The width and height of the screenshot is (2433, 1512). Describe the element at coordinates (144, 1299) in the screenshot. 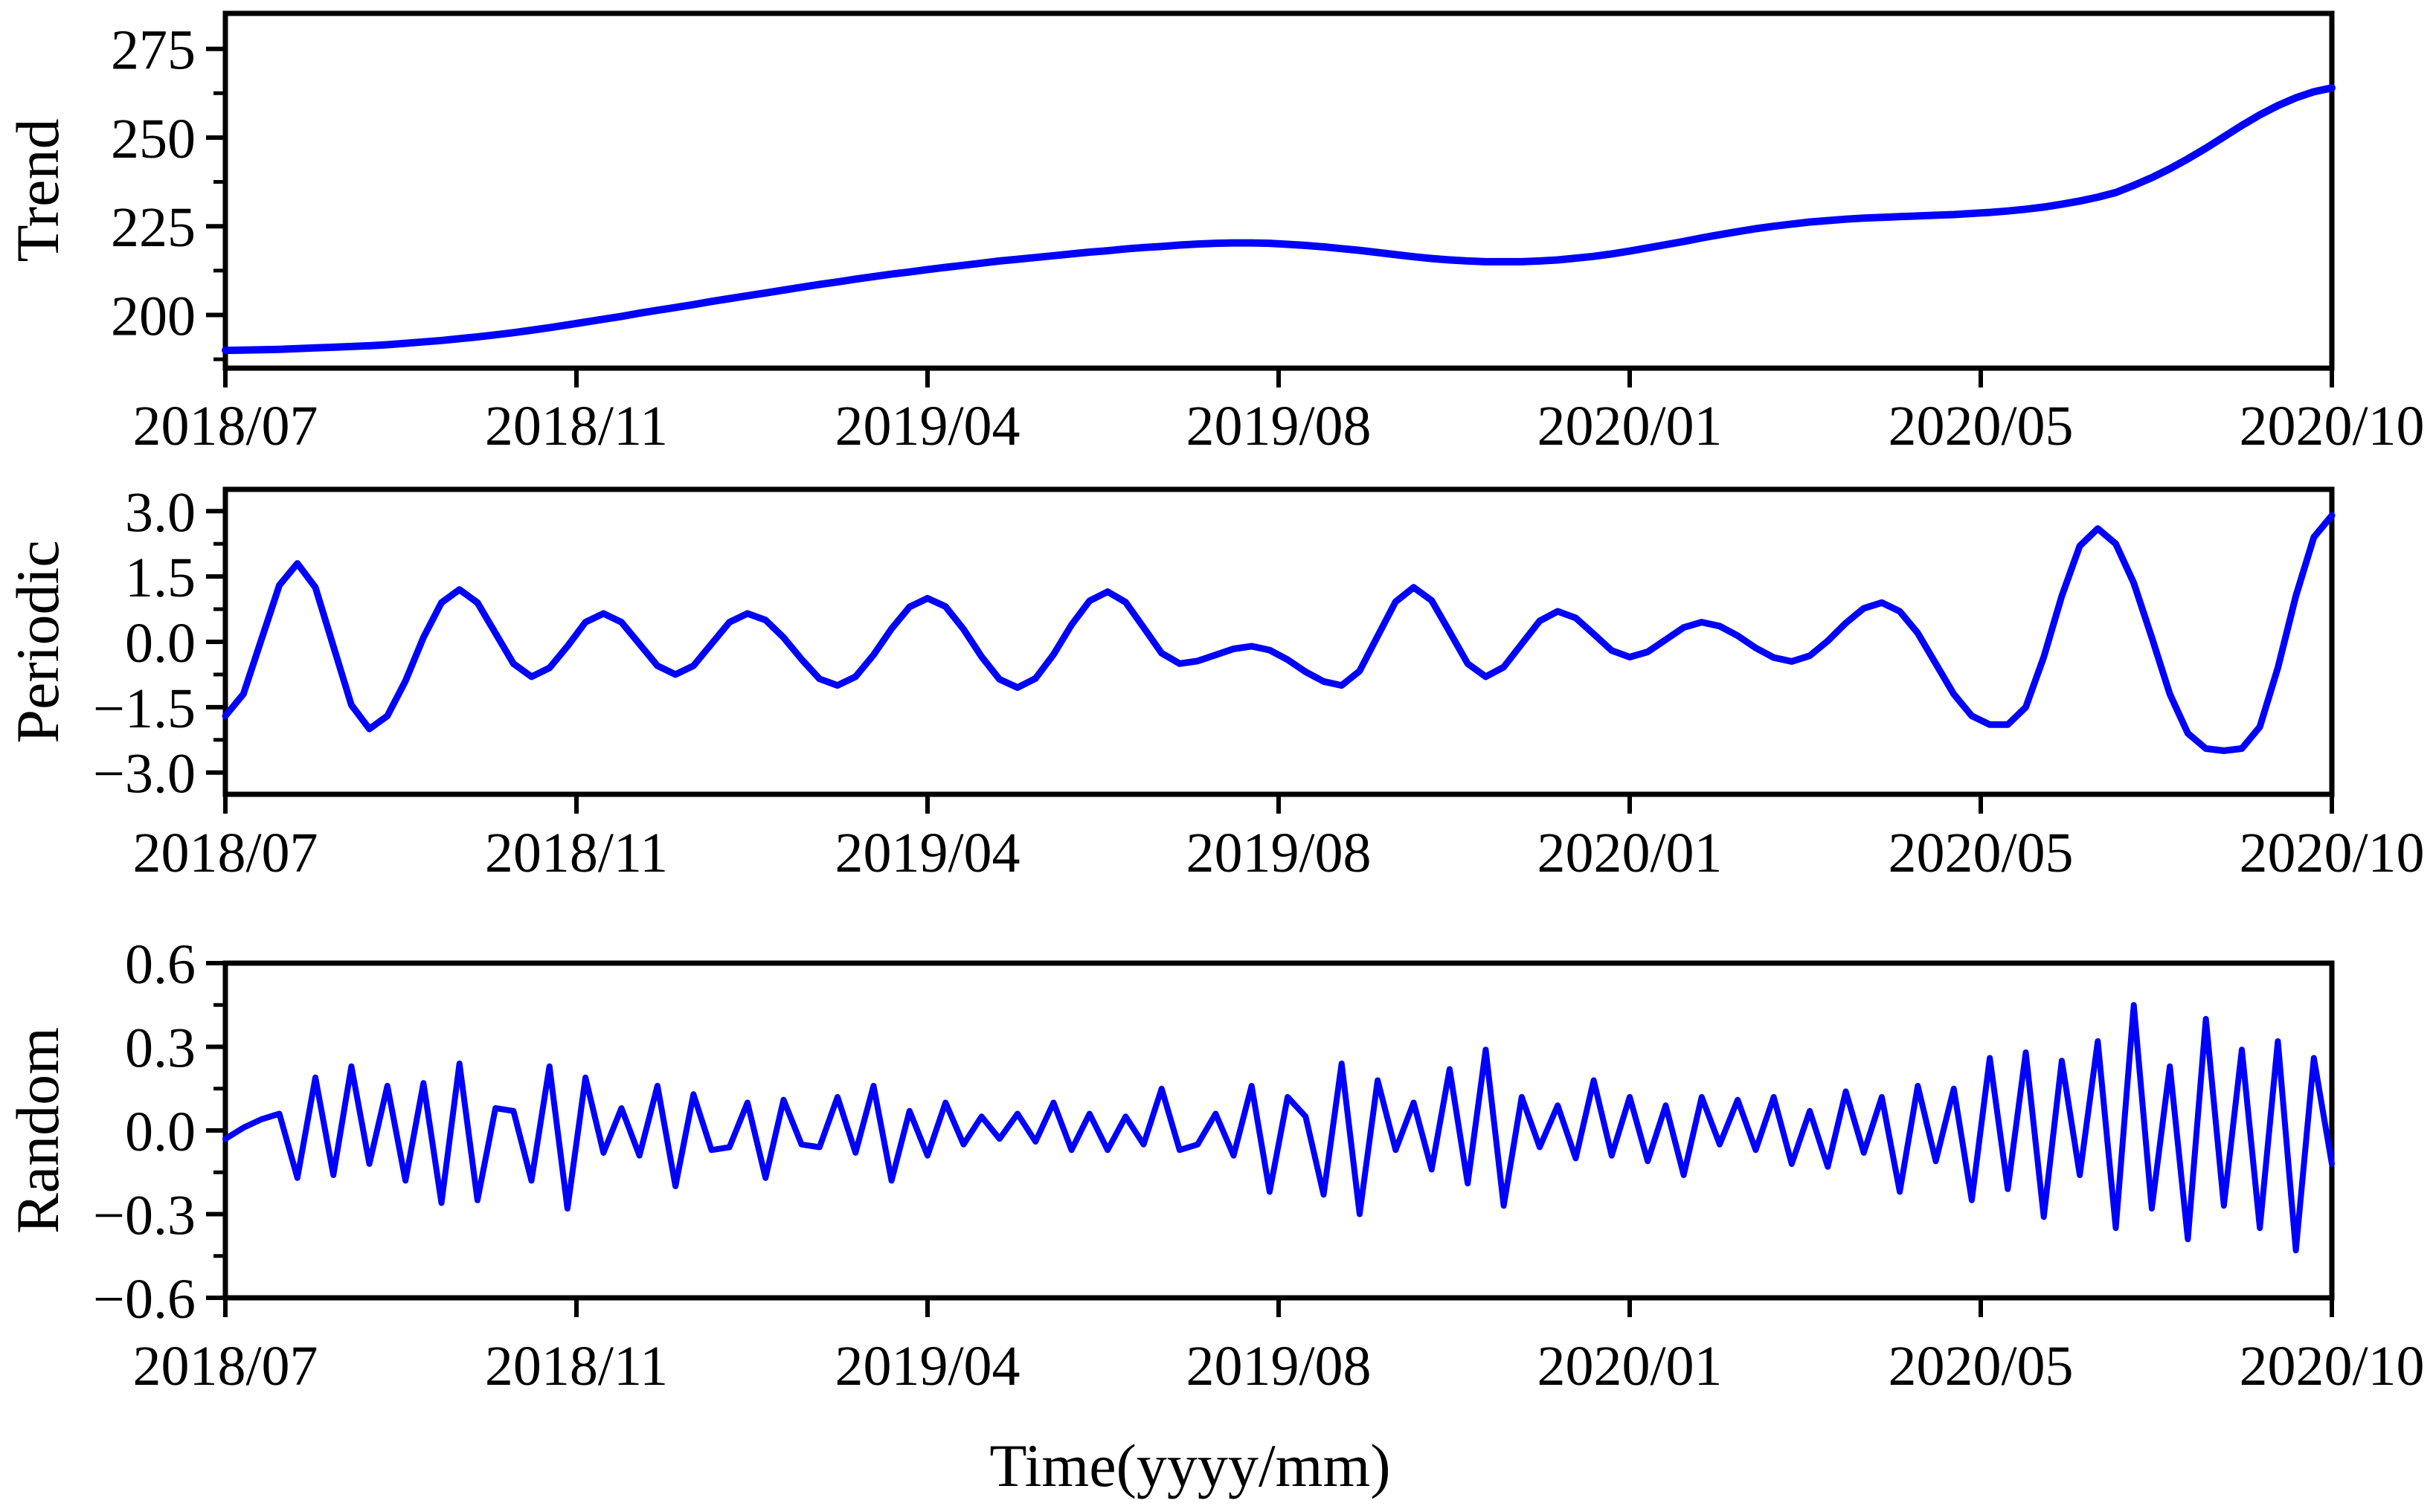

I see `y-tick-label: −0.6` at that location.